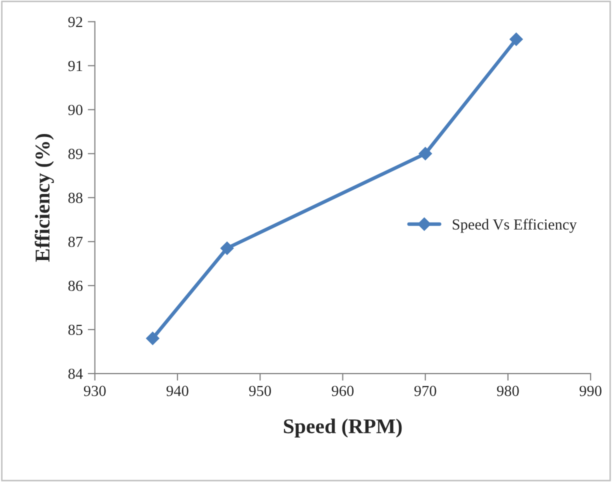 The height and width of the screenshot is (482, 612). What do you see at coordinates (75, 330) in the screenshot?
I see `y-tick-label: 85` at bounding box center [75, 330].